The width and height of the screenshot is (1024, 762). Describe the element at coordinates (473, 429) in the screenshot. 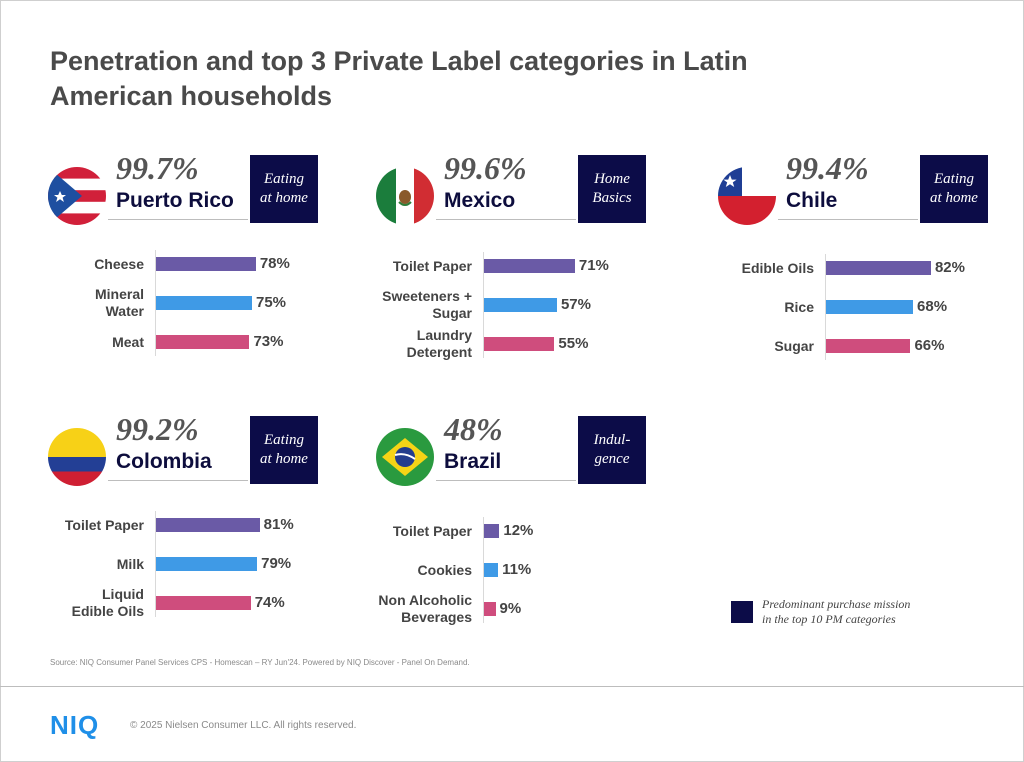

I see `penetration-value: 48%` at that location.